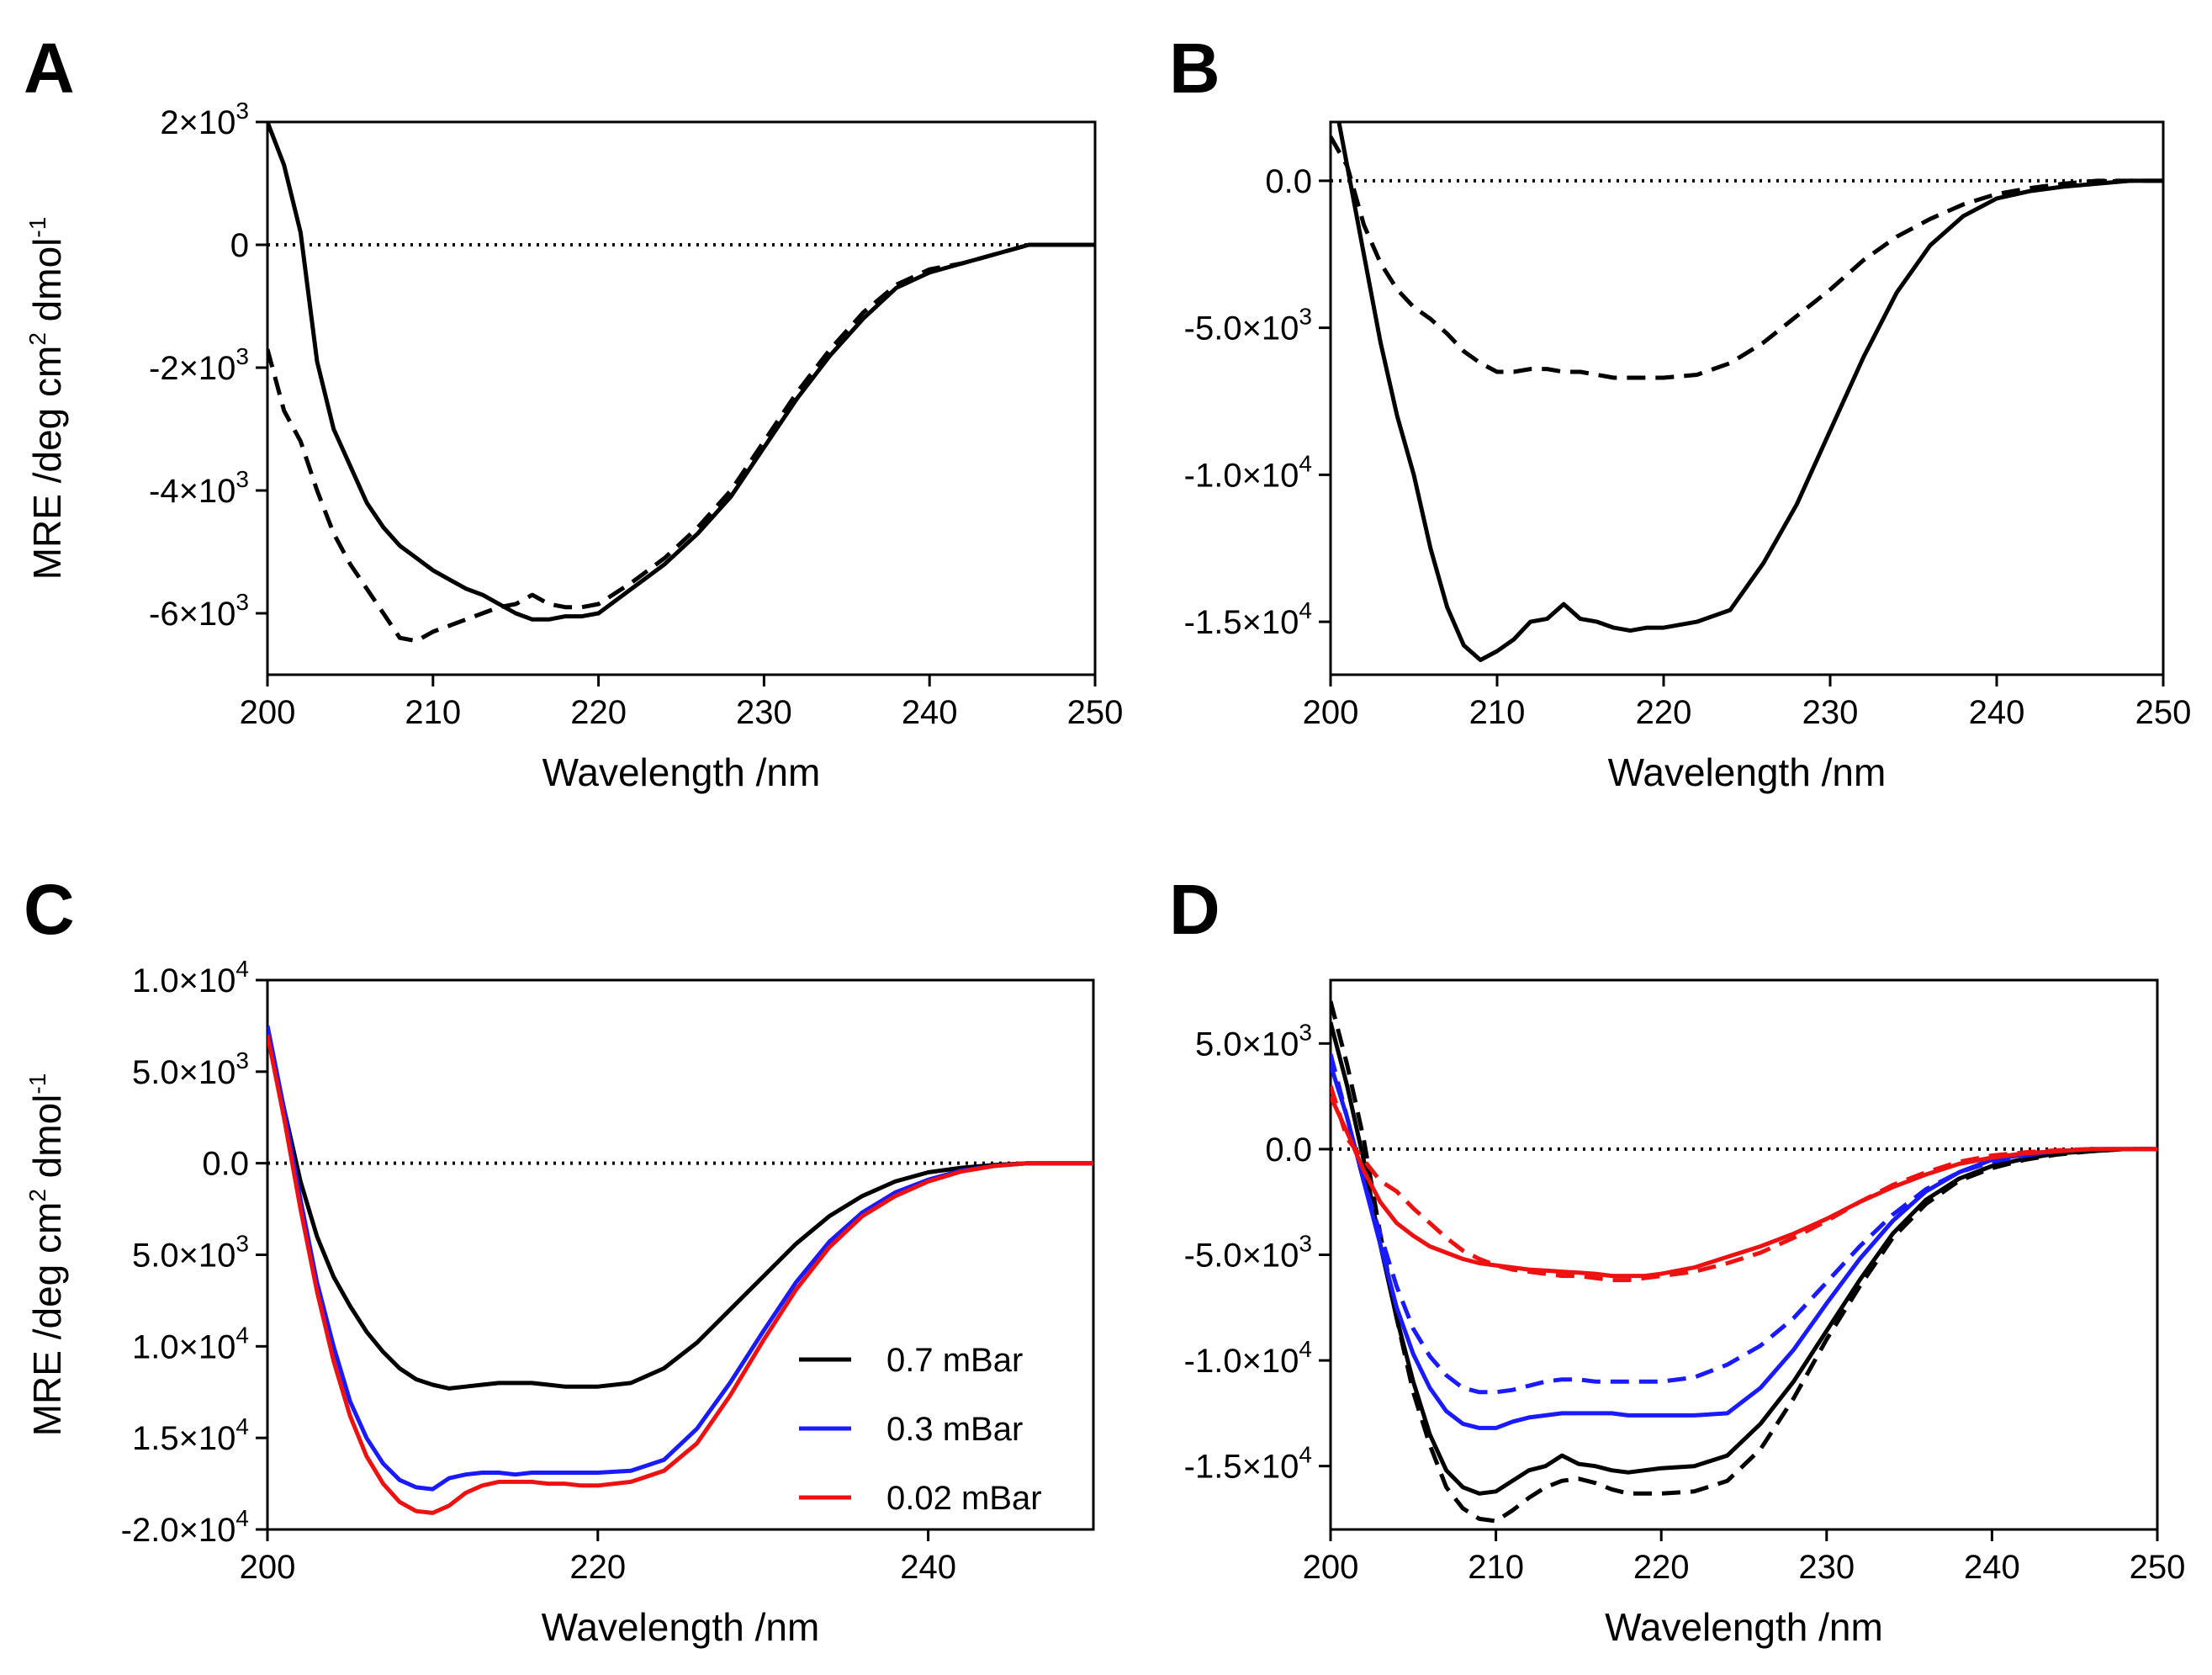 This screenshot has height=1675, width=2212. I want to click on series-group-b, so click(1747, 392).